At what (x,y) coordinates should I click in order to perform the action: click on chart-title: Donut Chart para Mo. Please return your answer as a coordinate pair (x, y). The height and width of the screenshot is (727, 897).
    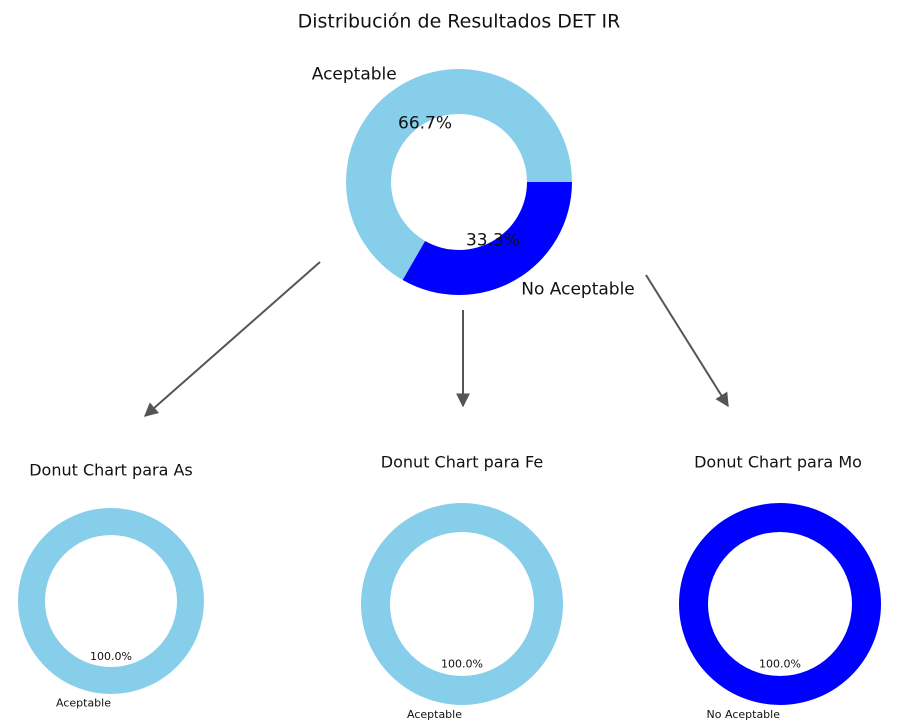
    Looking at the image, I should click on (778, 462).